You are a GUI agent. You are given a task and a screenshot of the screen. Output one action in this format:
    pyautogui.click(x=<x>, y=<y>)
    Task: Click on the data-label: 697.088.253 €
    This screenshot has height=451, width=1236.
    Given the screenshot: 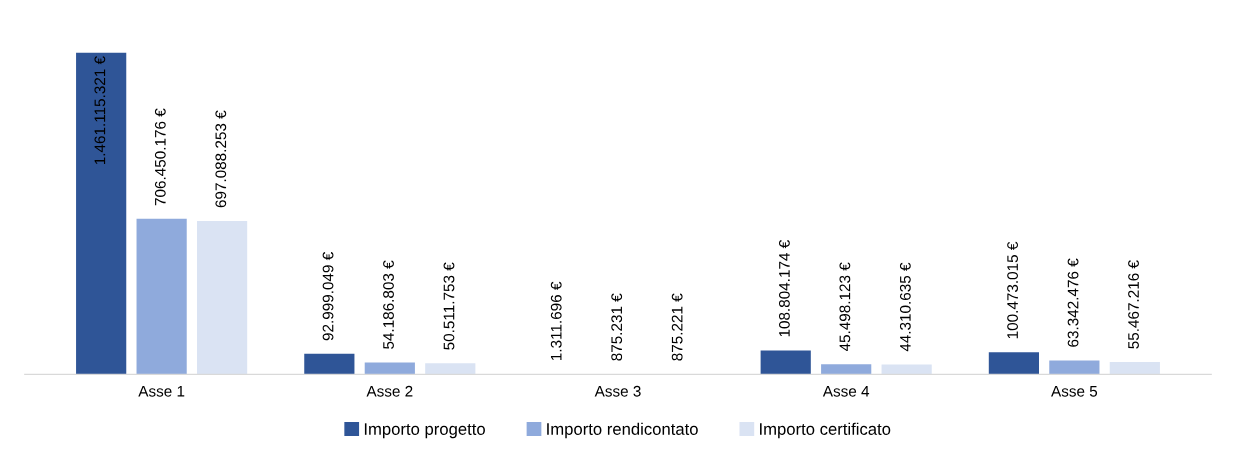 What is the action you would take?
    pyautogui.click(x=221, y=159)
    